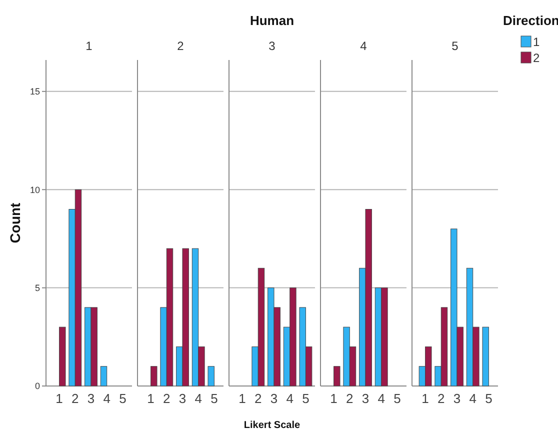 This screenshot has height=434, width=558. Describe the element at coordinates (536, 58) in the screenshot. I see `legend-label: 2` at that location.